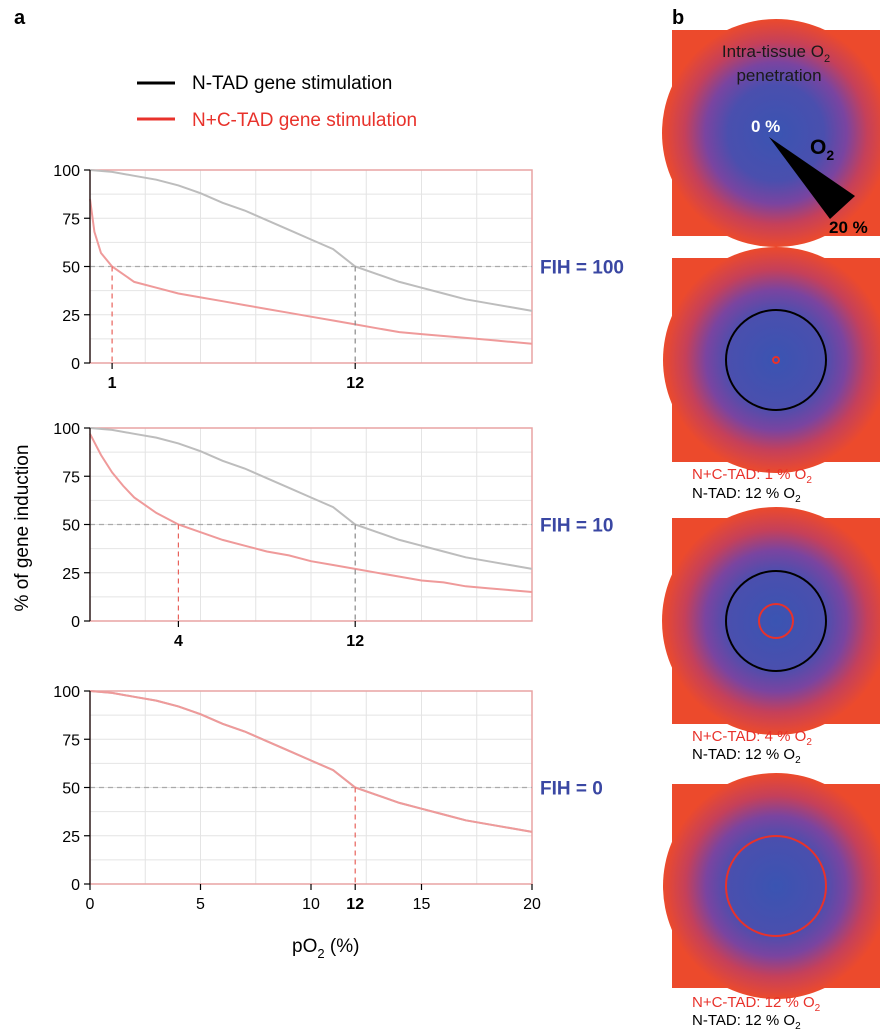 This screenshot has width=880, height=1033. Describe the element at coordinates (812, 178) in the screenshot. I see `oxygen-gradient-wedge` at that location.